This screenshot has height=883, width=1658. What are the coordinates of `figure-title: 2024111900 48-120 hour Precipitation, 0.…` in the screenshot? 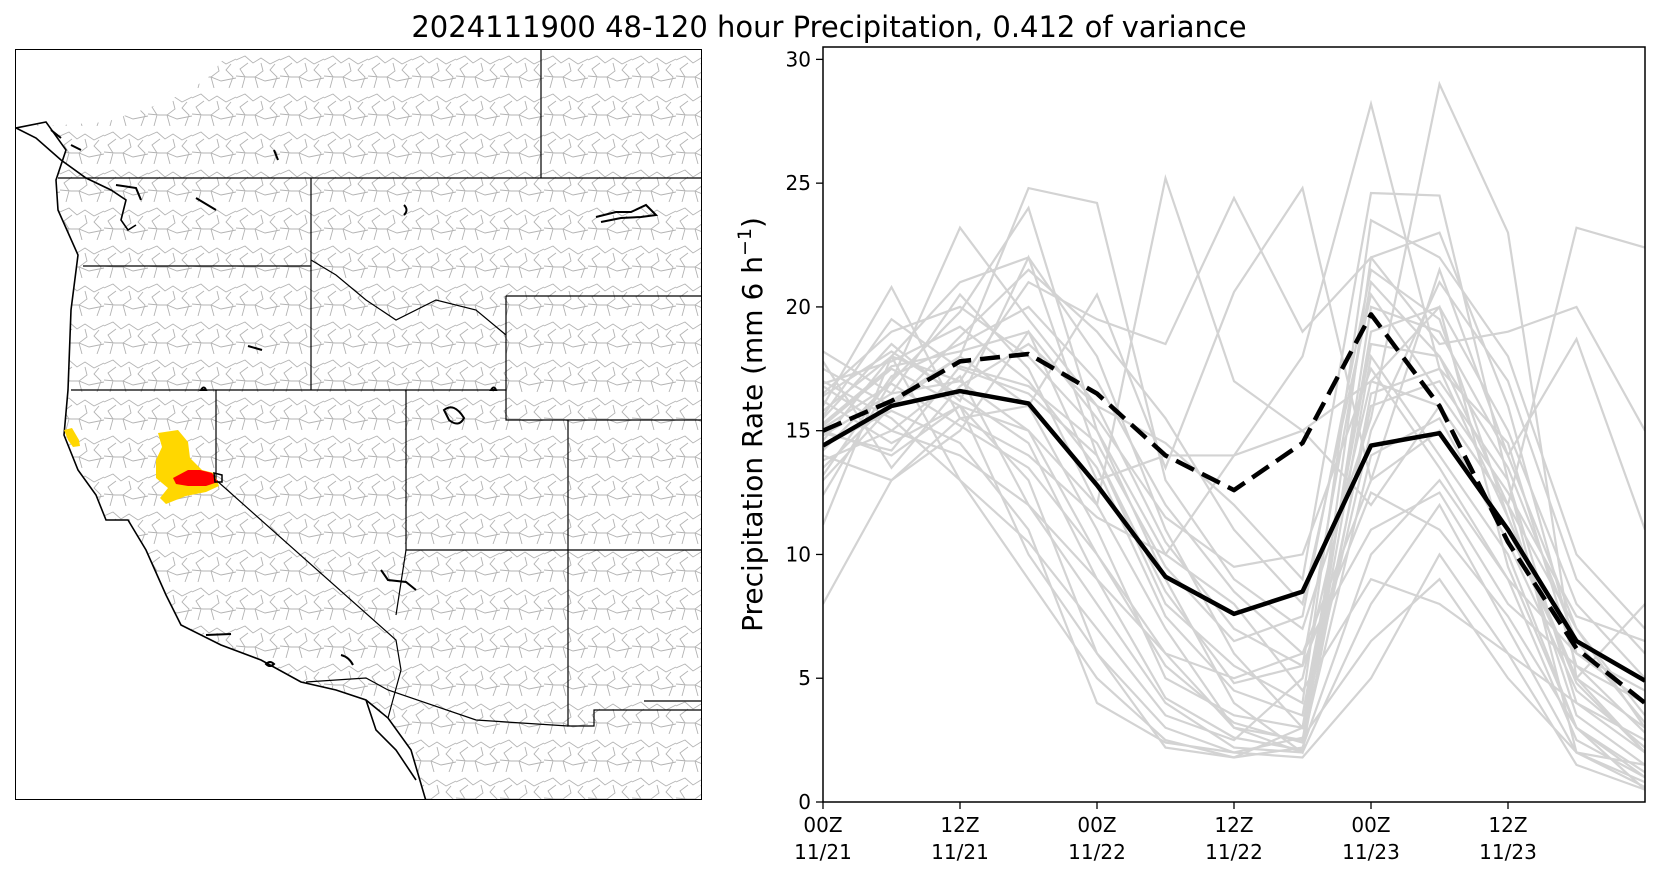 It's located at (829, 27).